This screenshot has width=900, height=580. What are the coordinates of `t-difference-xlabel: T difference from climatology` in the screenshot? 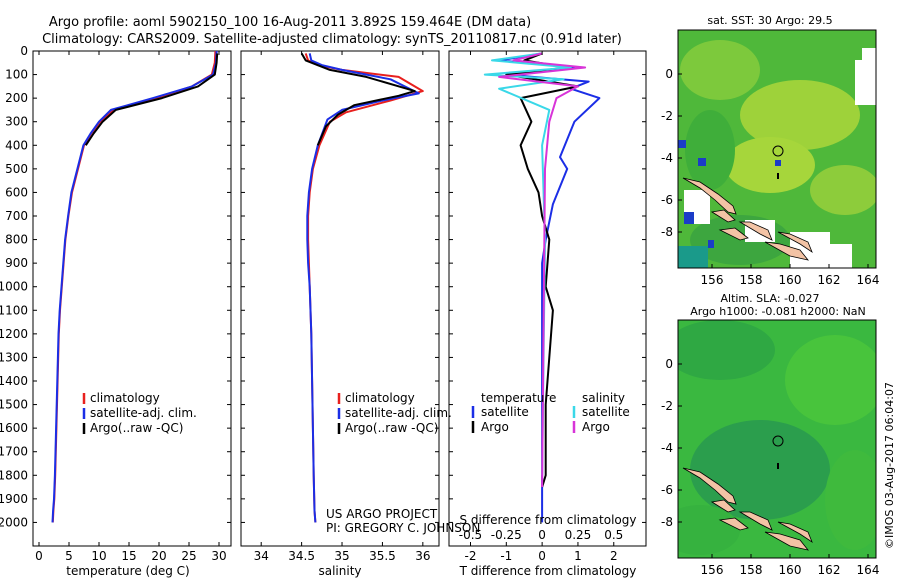 It's located at (548, 571).